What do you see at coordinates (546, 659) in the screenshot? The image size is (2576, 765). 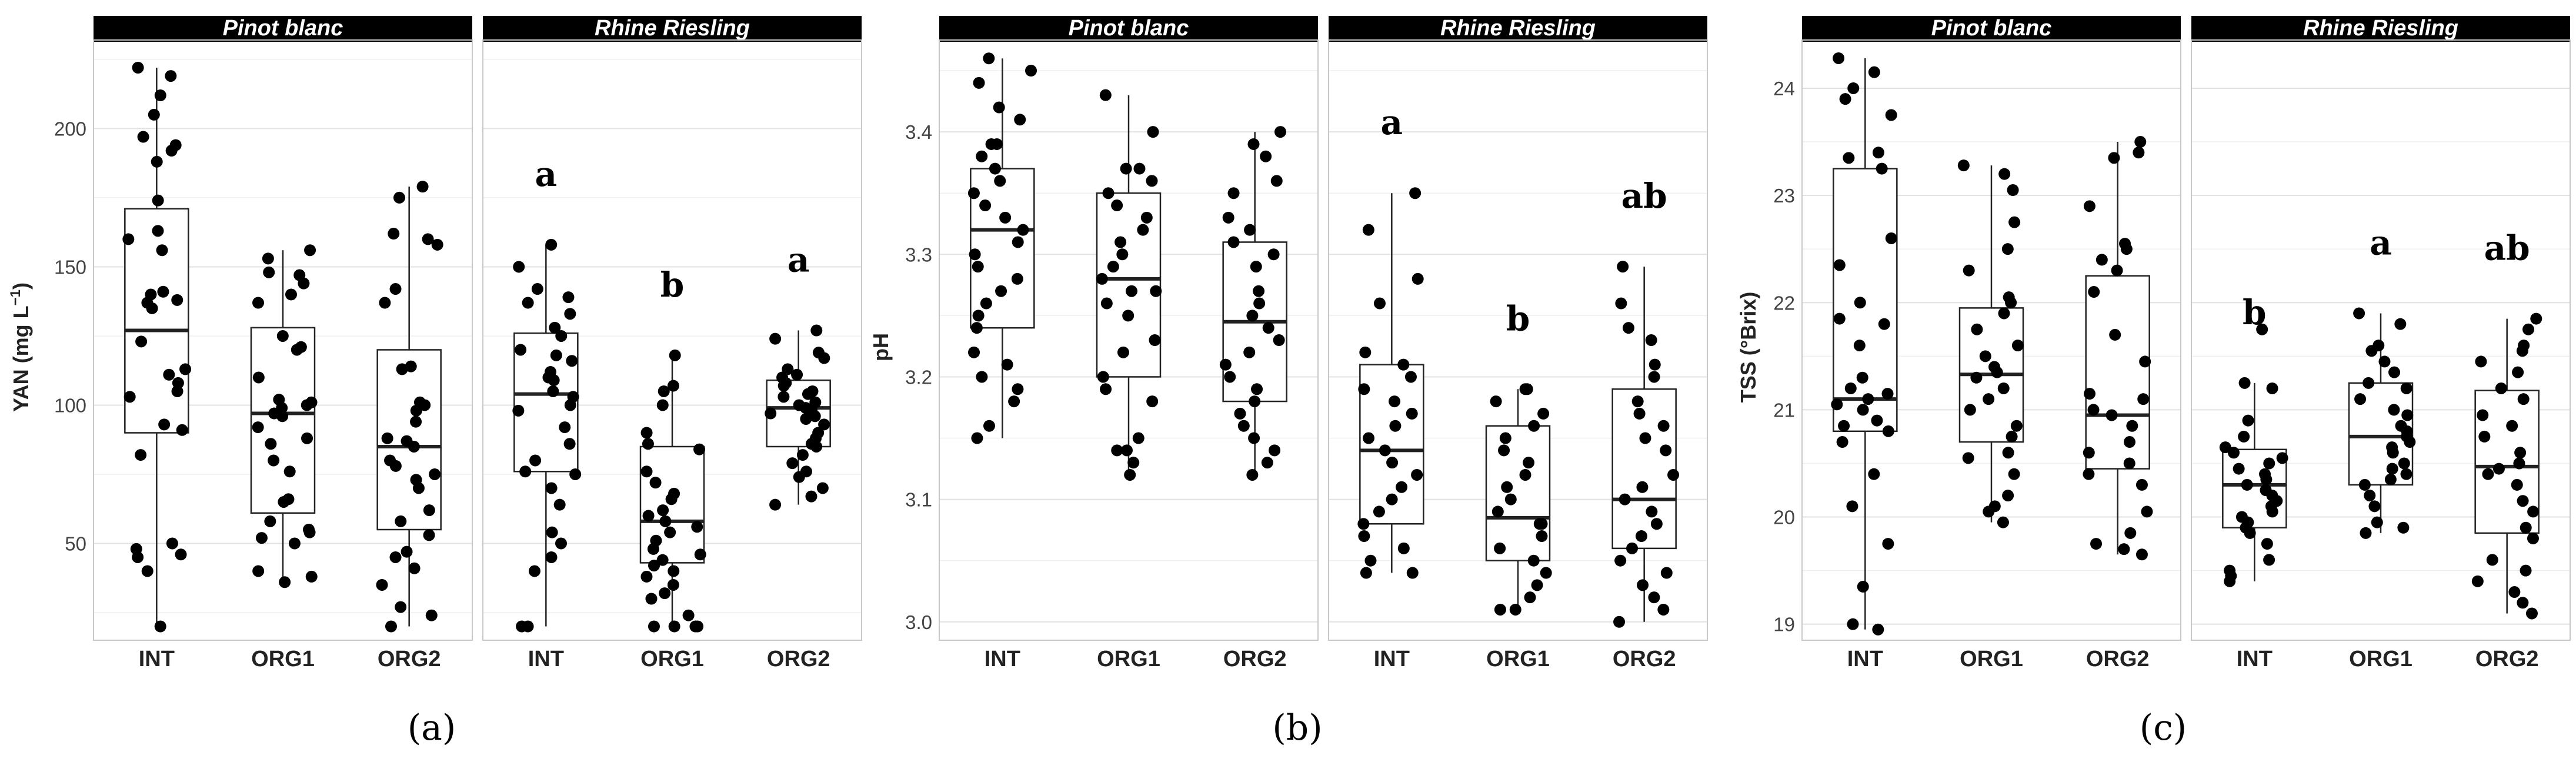 I see `x-tick-label: INT` at bounding box center [546, 659].